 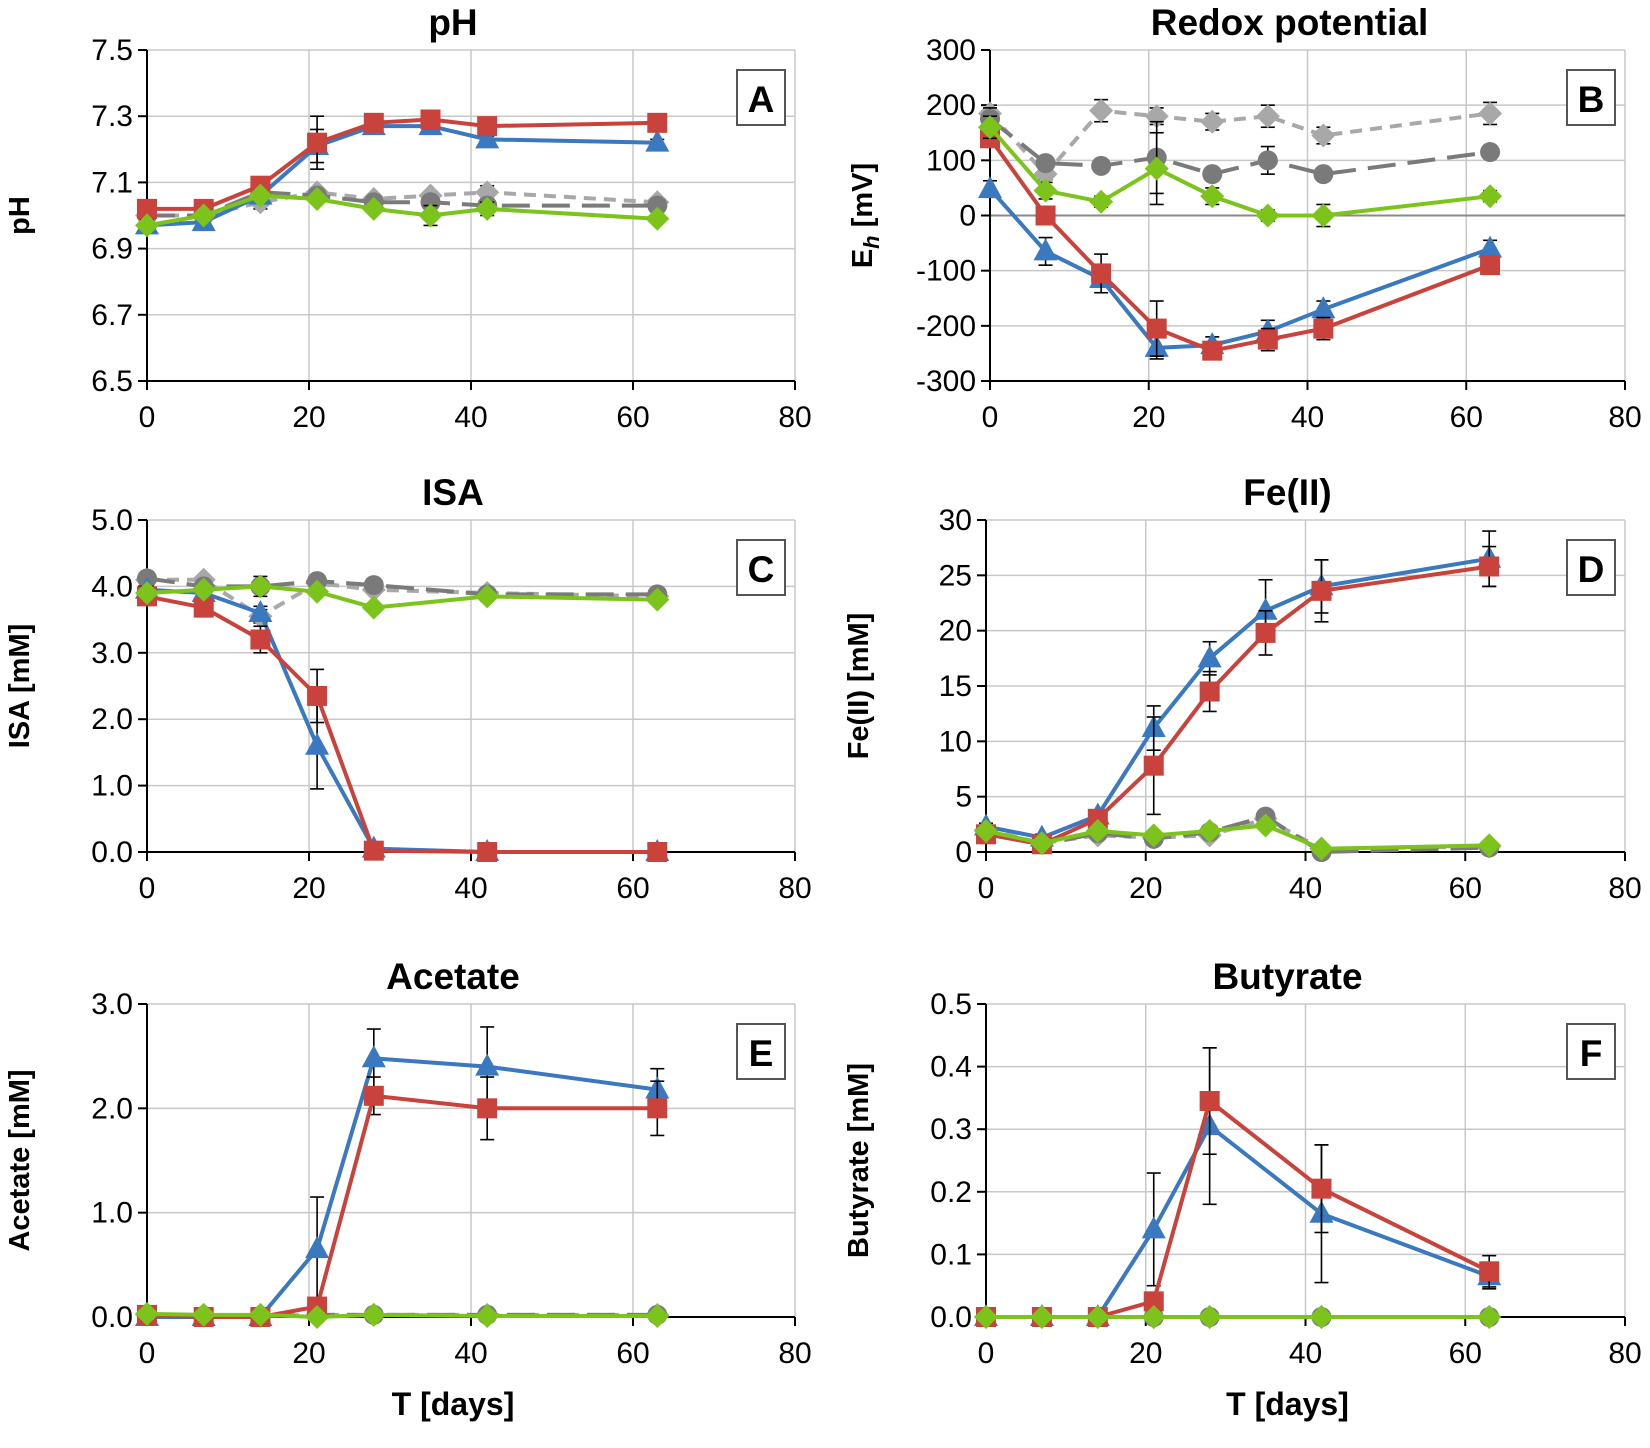 What do you see at coordinates (20, 1160) in the screenshot?
I see `panel-e-ylabel: Acetate [mM]` at bounding box center [20, 1160].